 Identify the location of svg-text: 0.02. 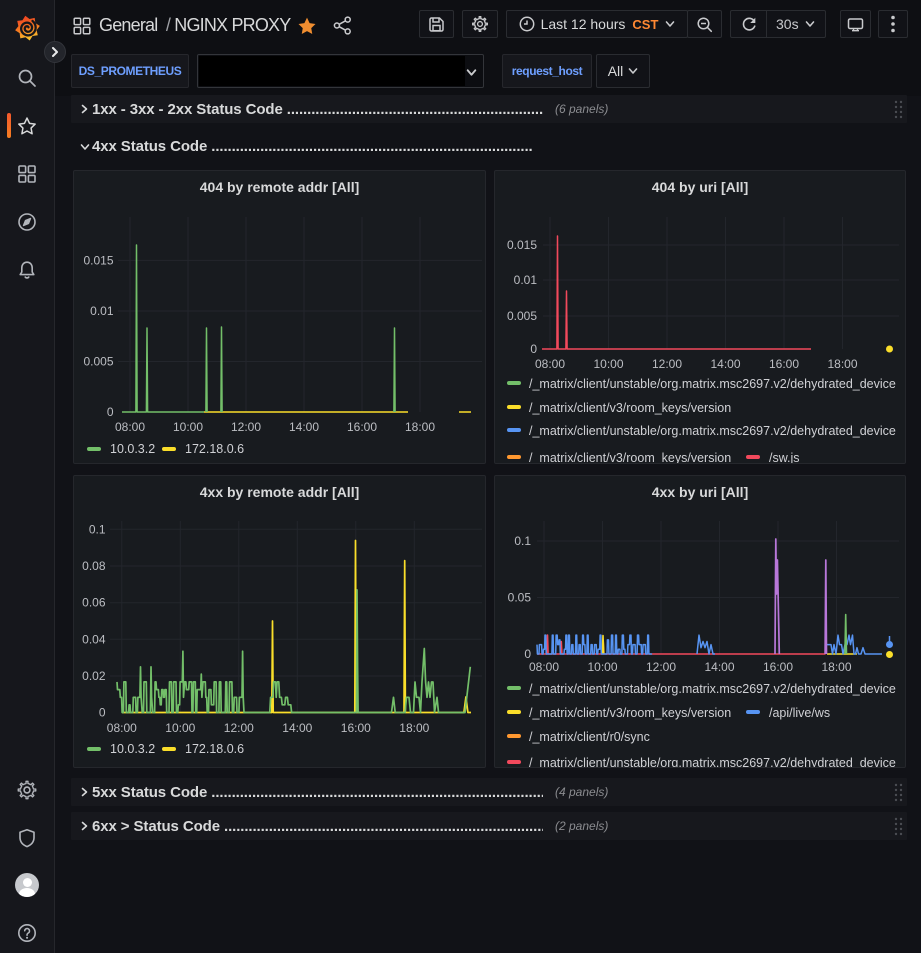
(94, 676).